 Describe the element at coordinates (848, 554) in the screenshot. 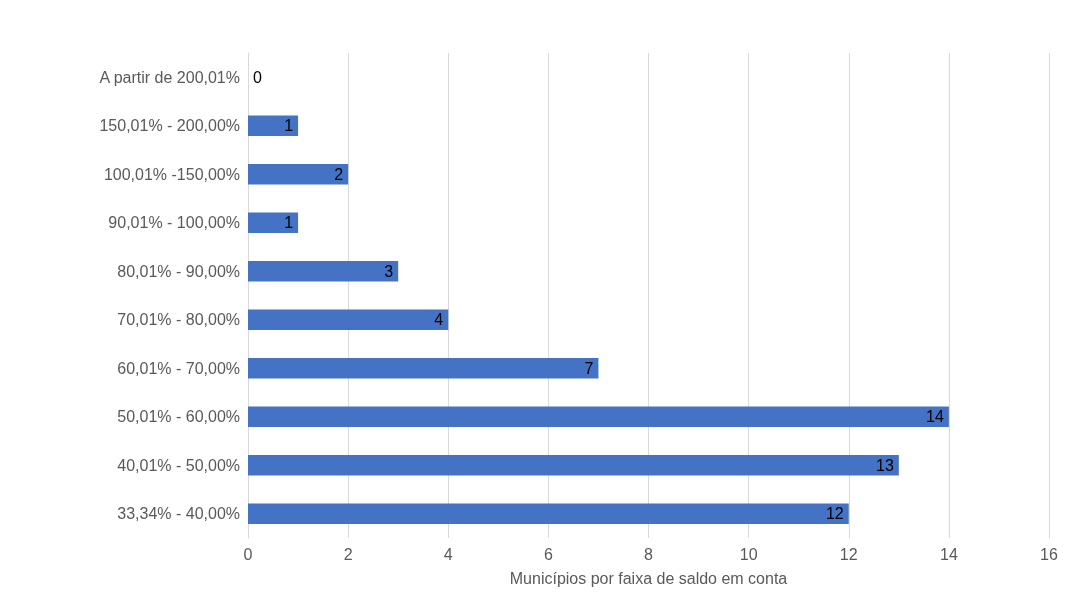

I see `x-tick-label: 12` at that location.